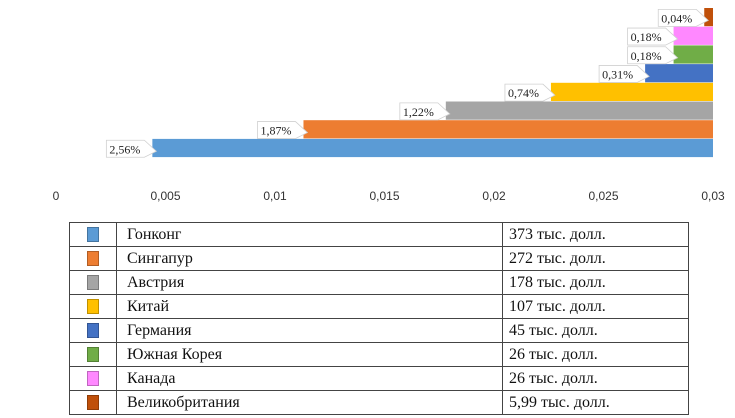 The width and height of the screenshot is (735, 418). I want to click on legend-row: Германия 45 тыс. долл., so click(379, 330).